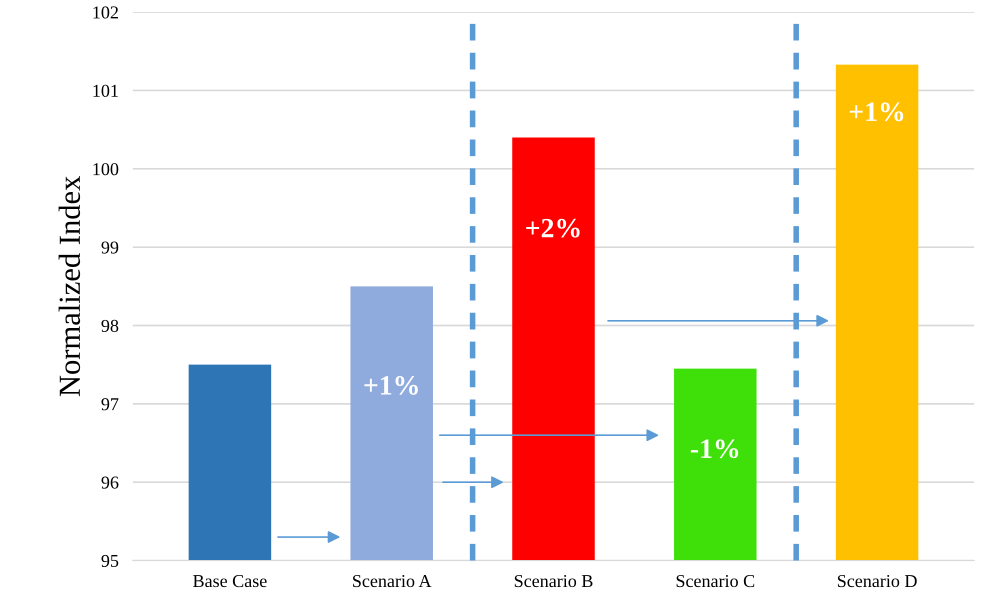 The height and width of the screenshot is (606, 984). I want to click on x-tick-label: Scenario A, so click(392, 581).